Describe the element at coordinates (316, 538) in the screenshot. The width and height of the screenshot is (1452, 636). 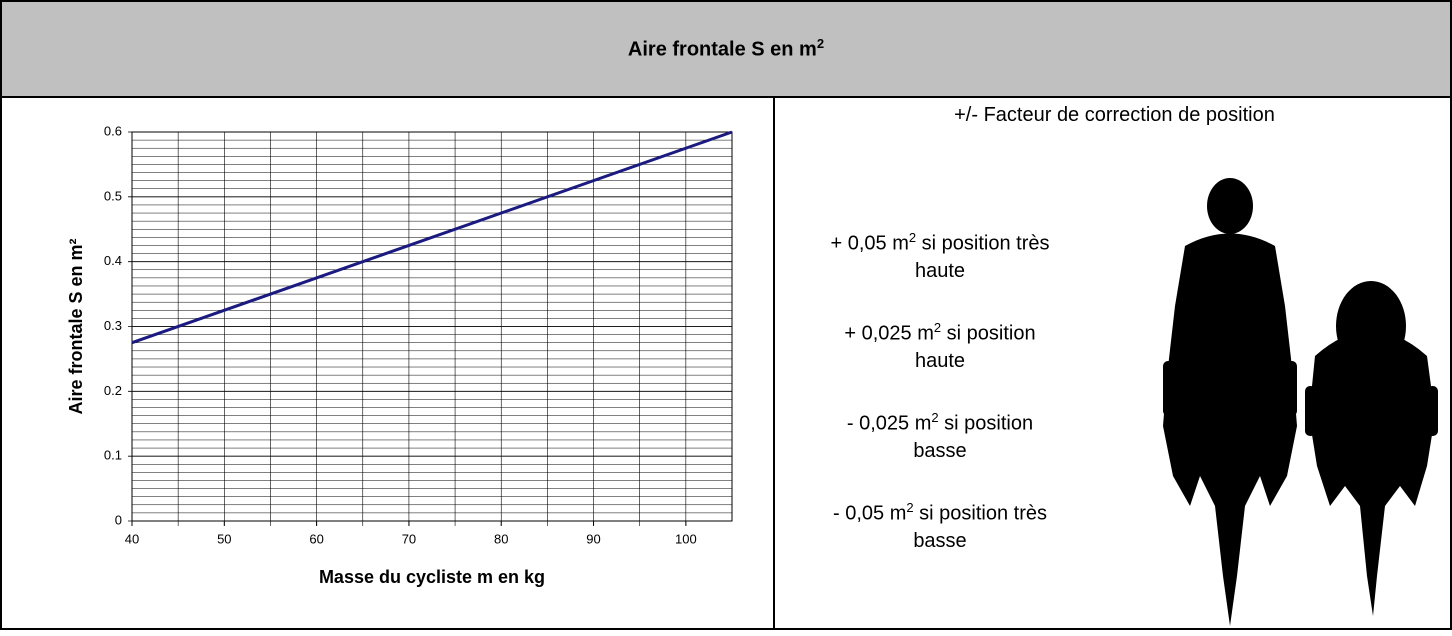
I see `x-tick-label: 60` at that location.